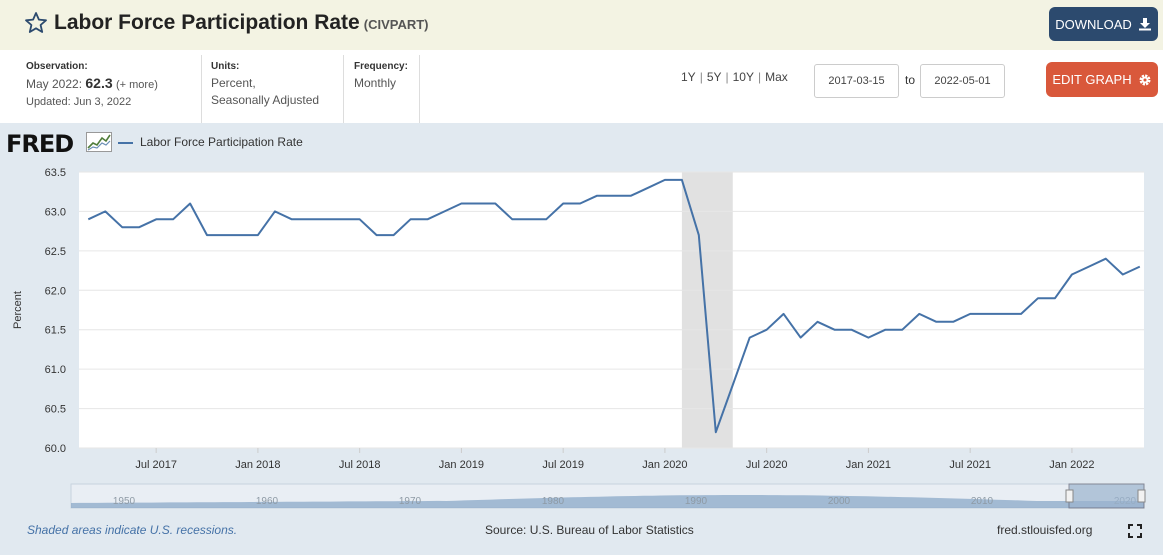  What do you see at coordinates (1145, 79) in the screenshot?
I see `gear-icon` at bounding box center [1145, 79].